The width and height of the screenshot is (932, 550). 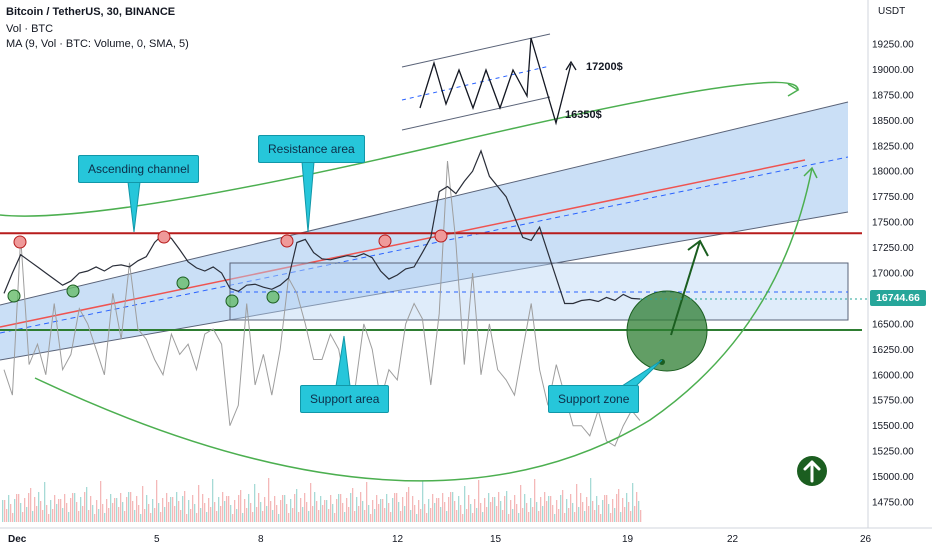 I want to click on y-tick-label: 18000.00, so click(x=893, y=172).